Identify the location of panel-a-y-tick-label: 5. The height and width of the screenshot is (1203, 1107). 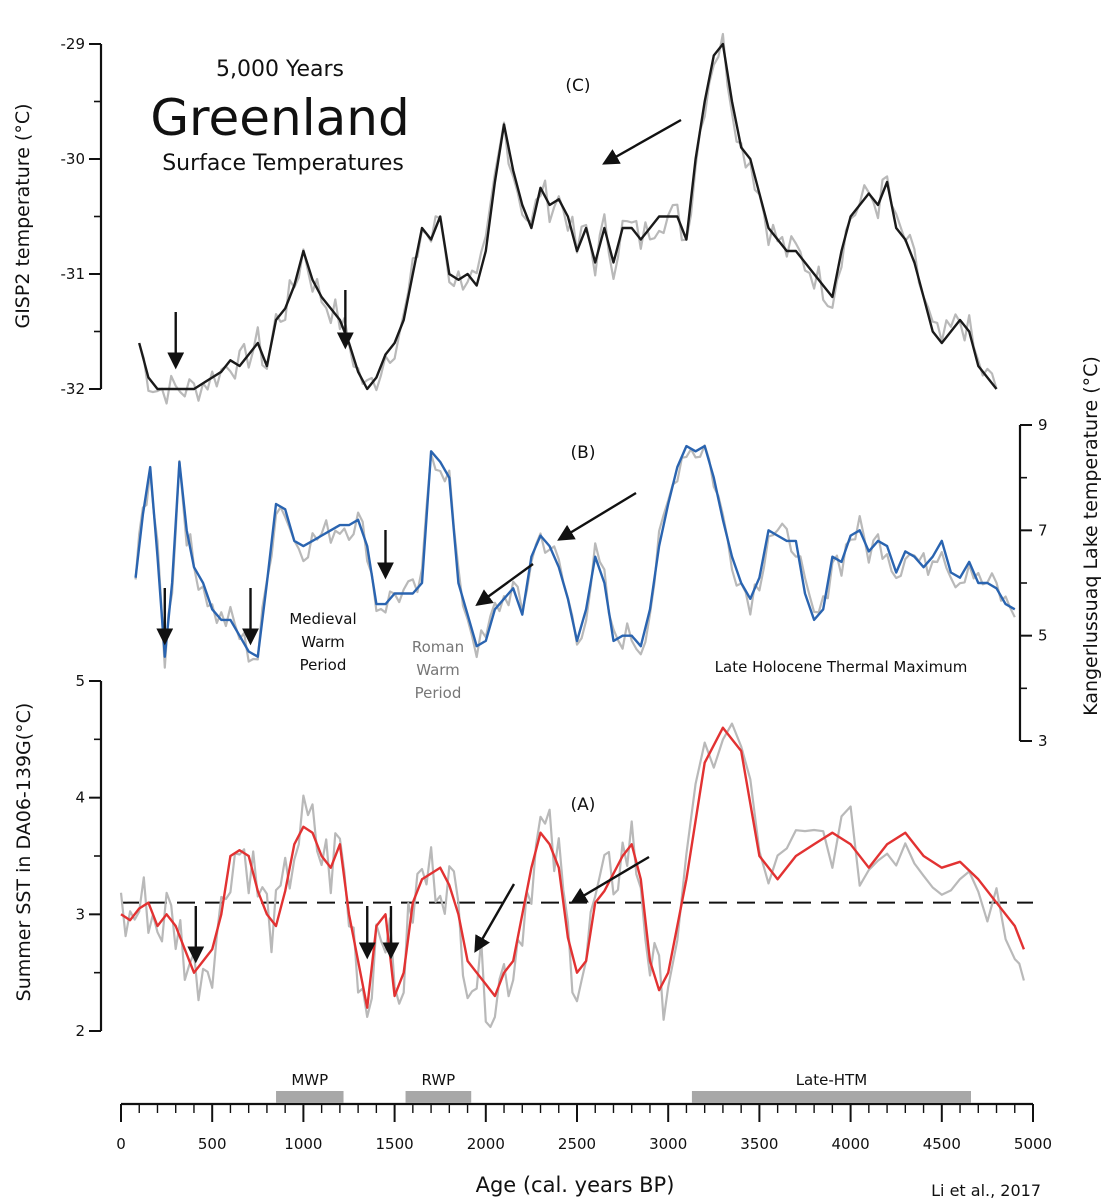
(80, 681).